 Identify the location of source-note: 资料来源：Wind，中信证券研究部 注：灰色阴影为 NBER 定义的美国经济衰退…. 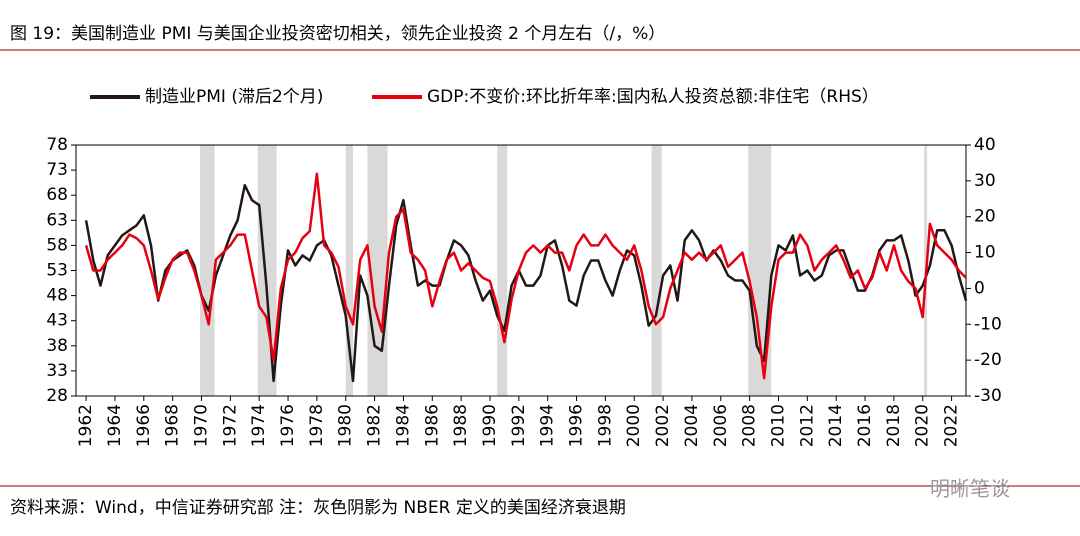
(318, 508).